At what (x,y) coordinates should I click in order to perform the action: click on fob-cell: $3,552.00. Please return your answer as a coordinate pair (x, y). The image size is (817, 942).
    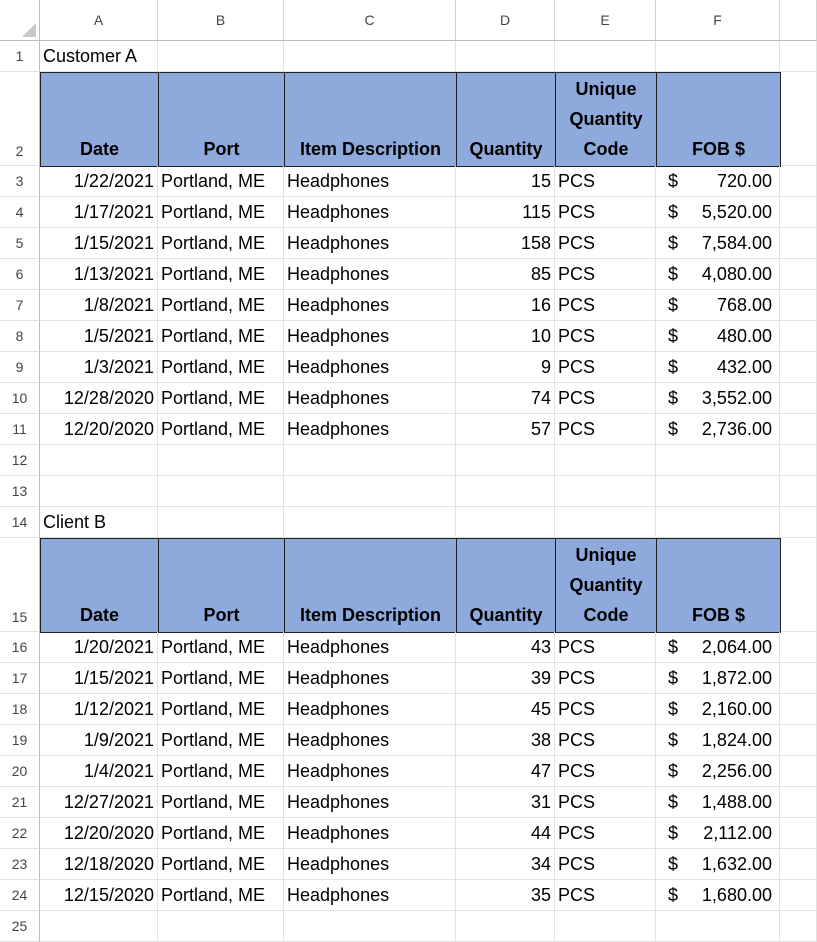
    Looking at the image, I should click on (718, 398).